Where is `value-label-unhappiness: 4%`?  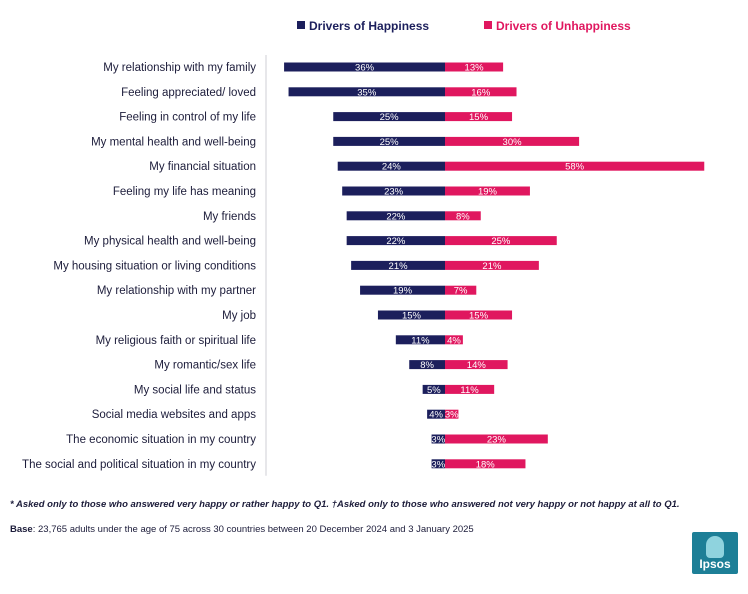
value-label-unhappiness: 4% is located at coordinates (454, 340).